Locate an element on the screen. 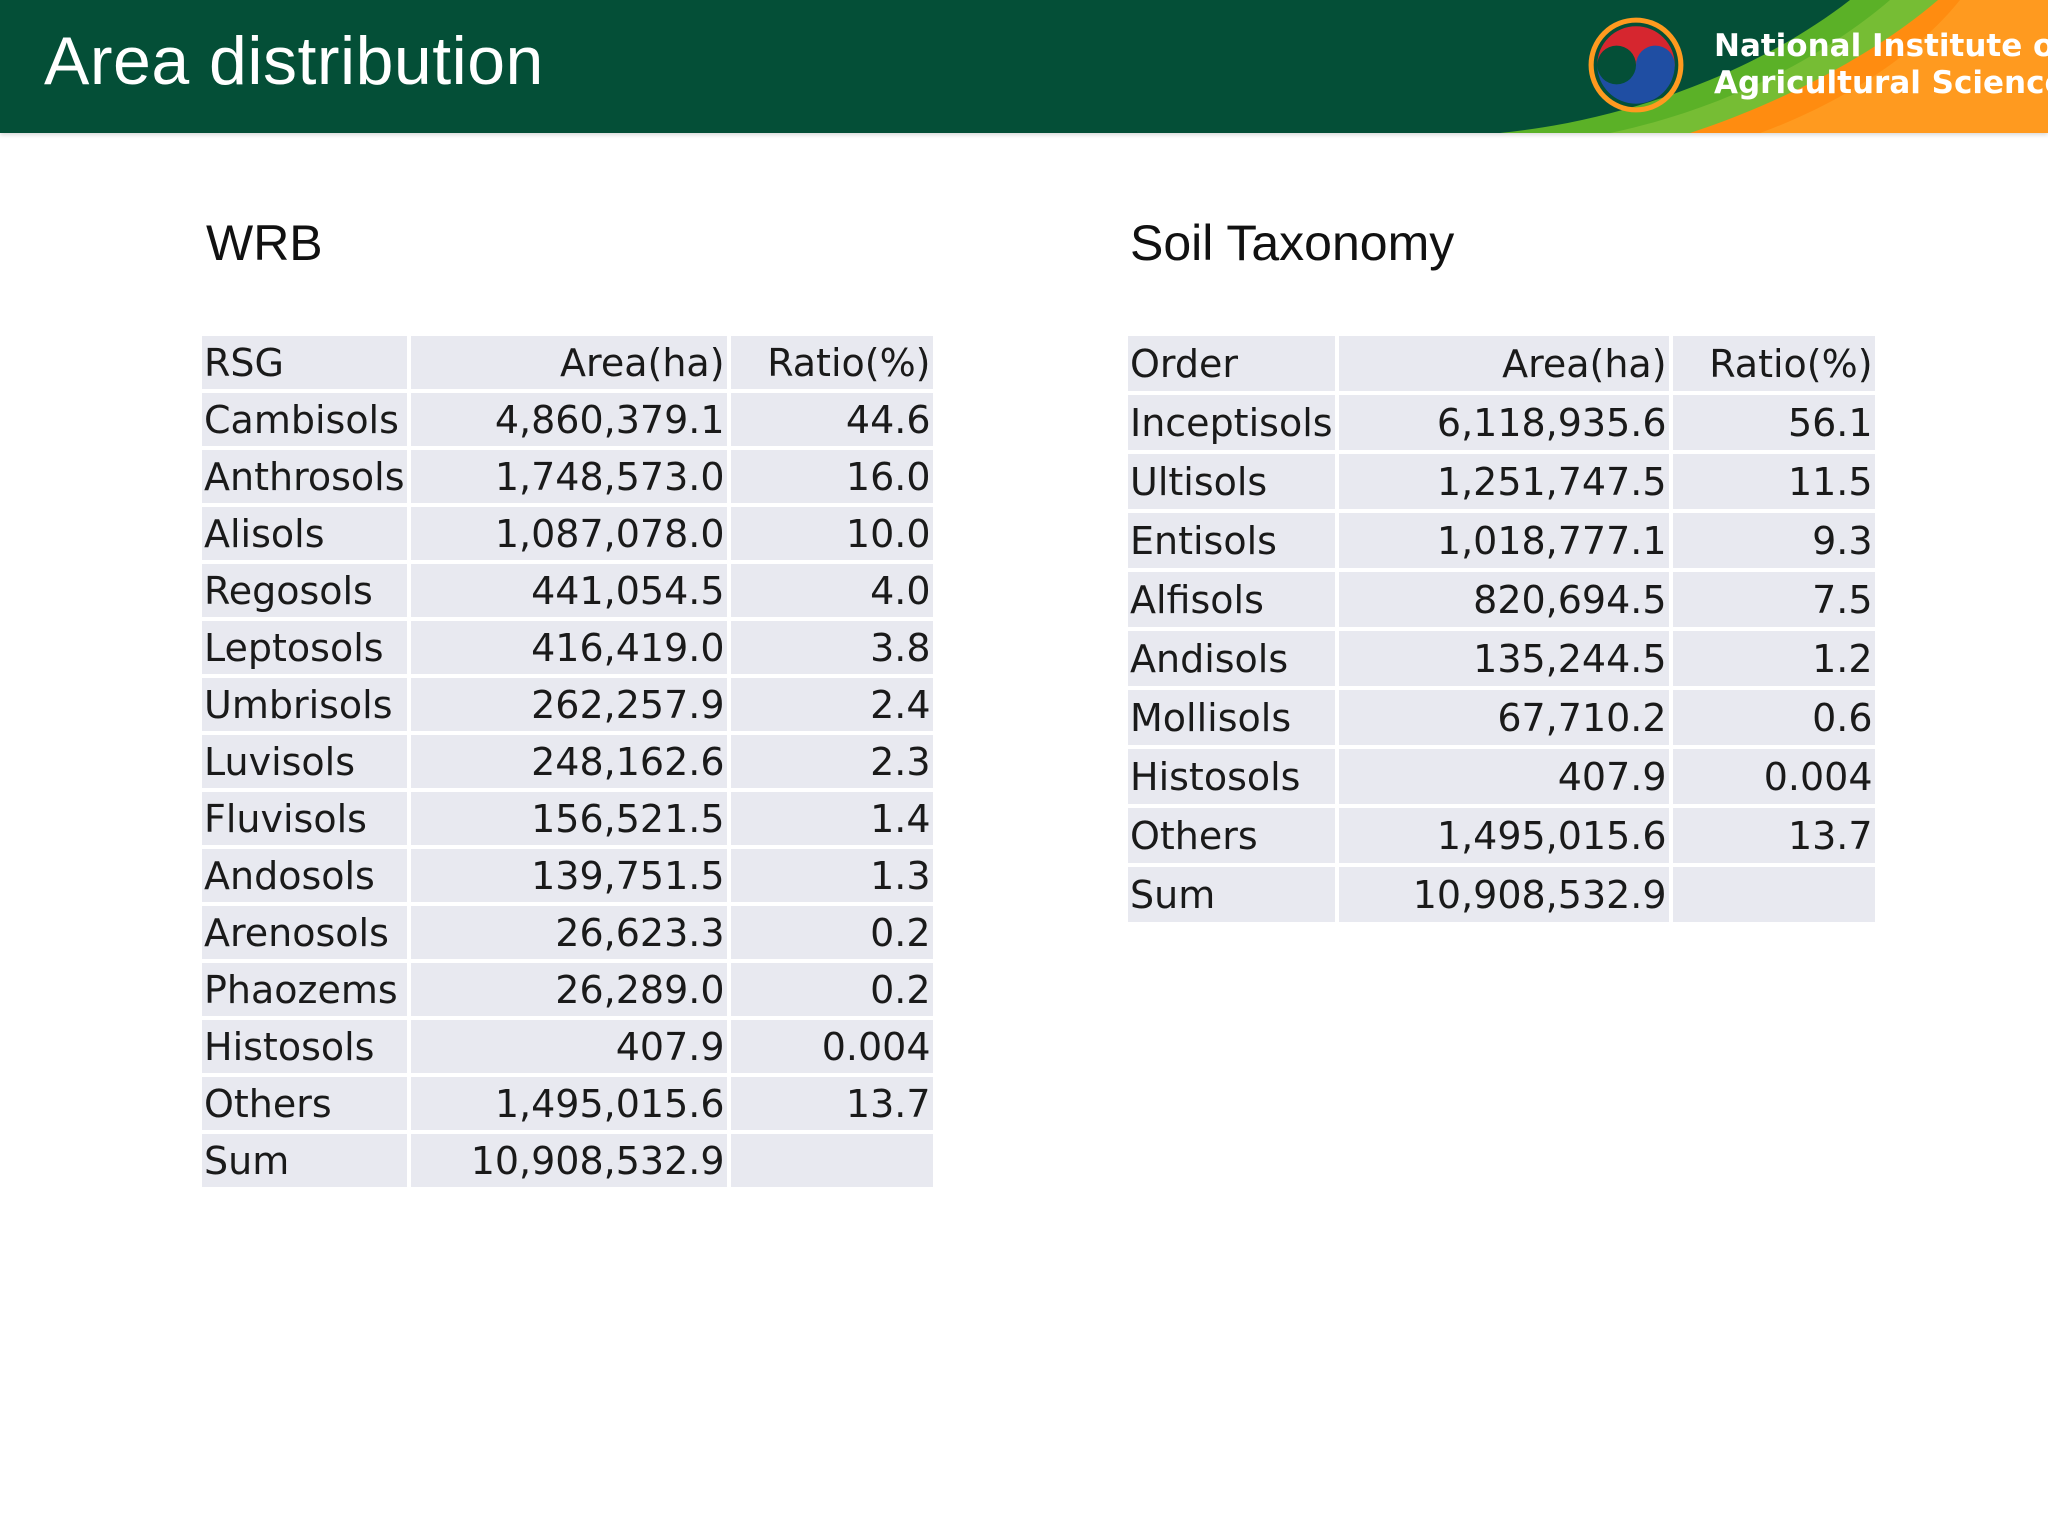 The width and height of the screenshot is (2048, 1536). wrb-cell: Luvisols is located at coordinates (304, 761).